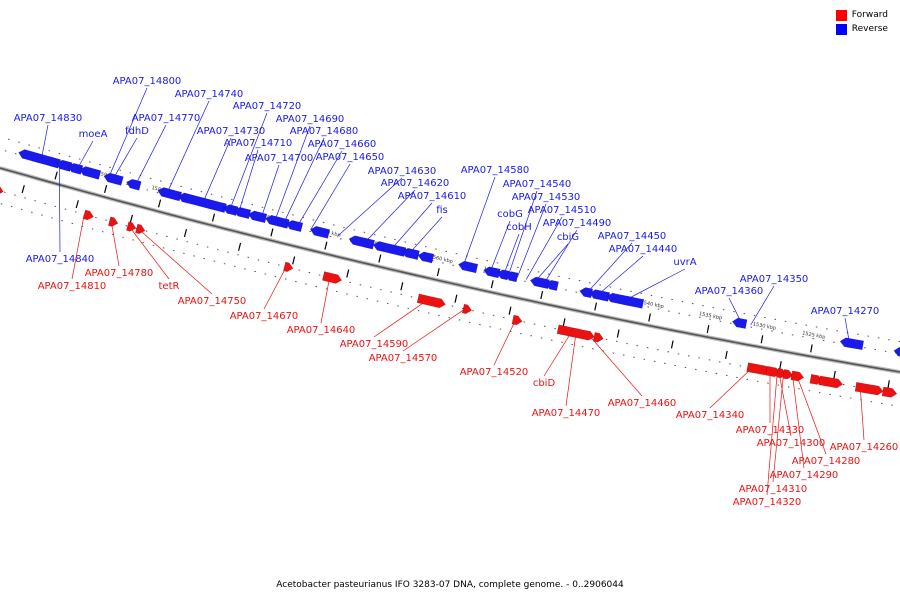  What do you see at coordinates (169, 286) in the screenshot?
I see `forward-gene-label: tetR` at bounding box center [169, 286].